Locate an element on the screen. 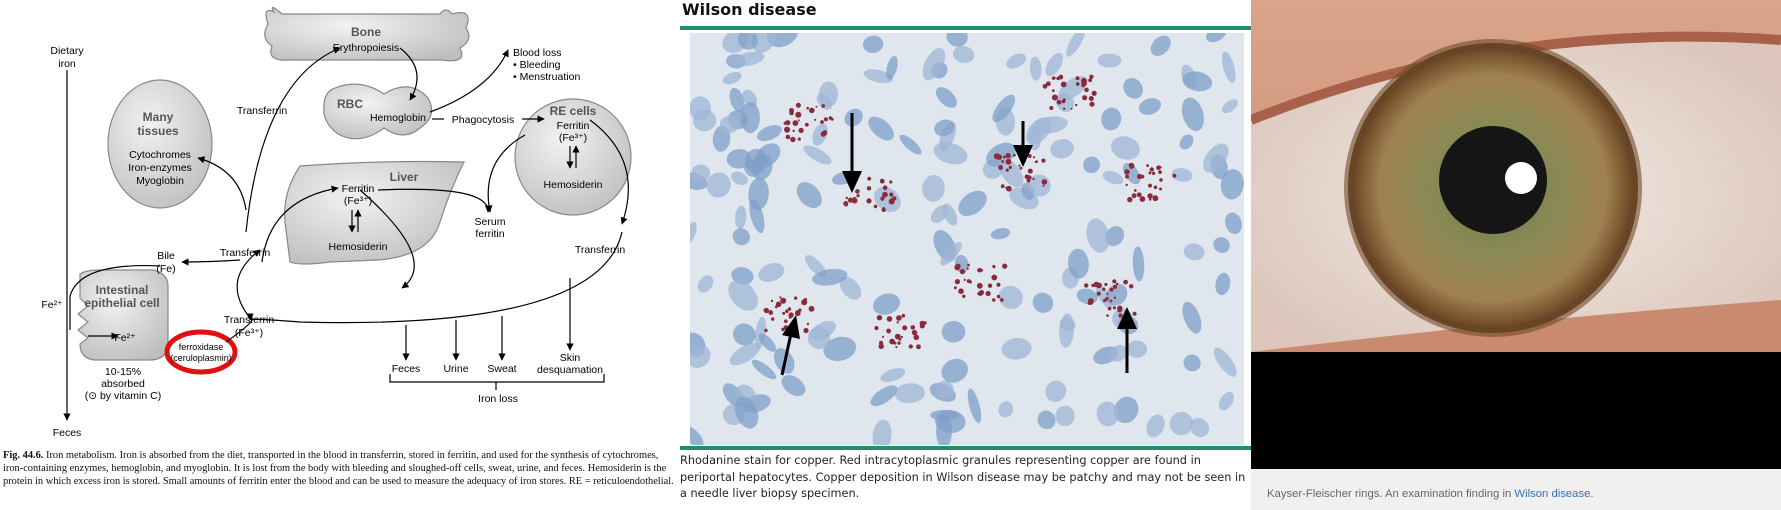 The image size is (1781, 510). absorbed-label-2: absorbed is located at coordinates (123, 384).